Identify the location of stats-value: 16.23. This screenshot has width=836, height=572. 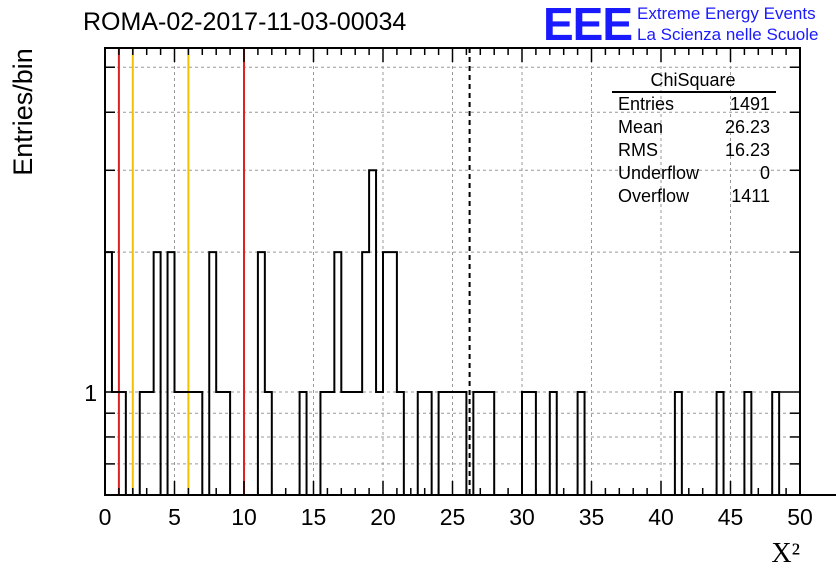
(747, 150).